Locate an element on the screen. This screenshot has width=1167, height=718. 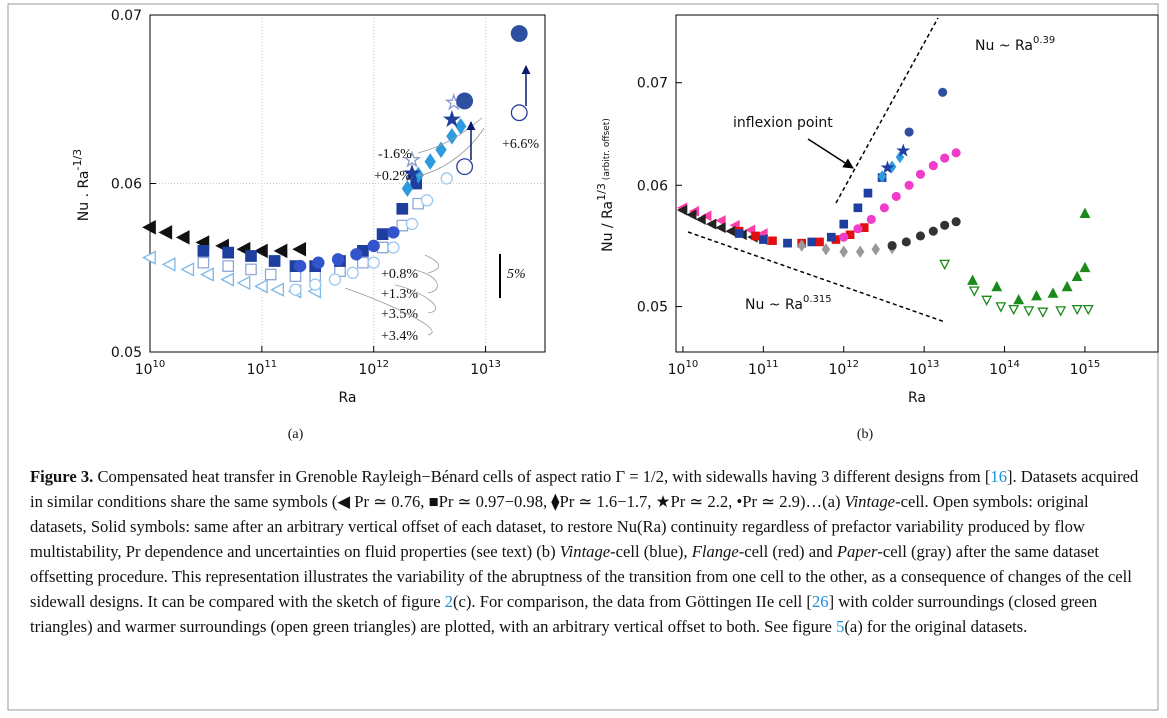
caption-text: Figure 3. is located at coordinates (62, 476).